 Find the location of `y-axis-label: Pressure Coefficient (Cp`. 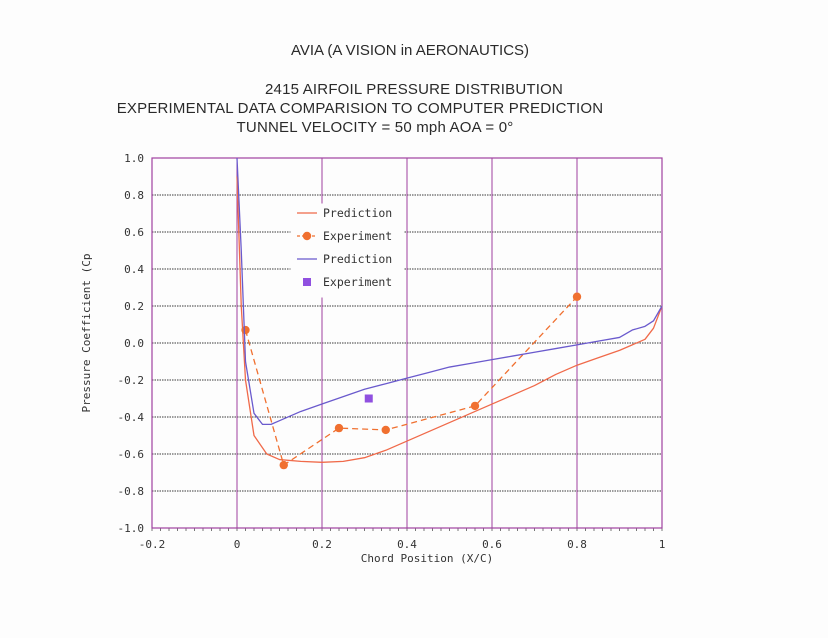

y-axis-label: Pressure Coefficient (Cp is located at coordinates (86, 333).